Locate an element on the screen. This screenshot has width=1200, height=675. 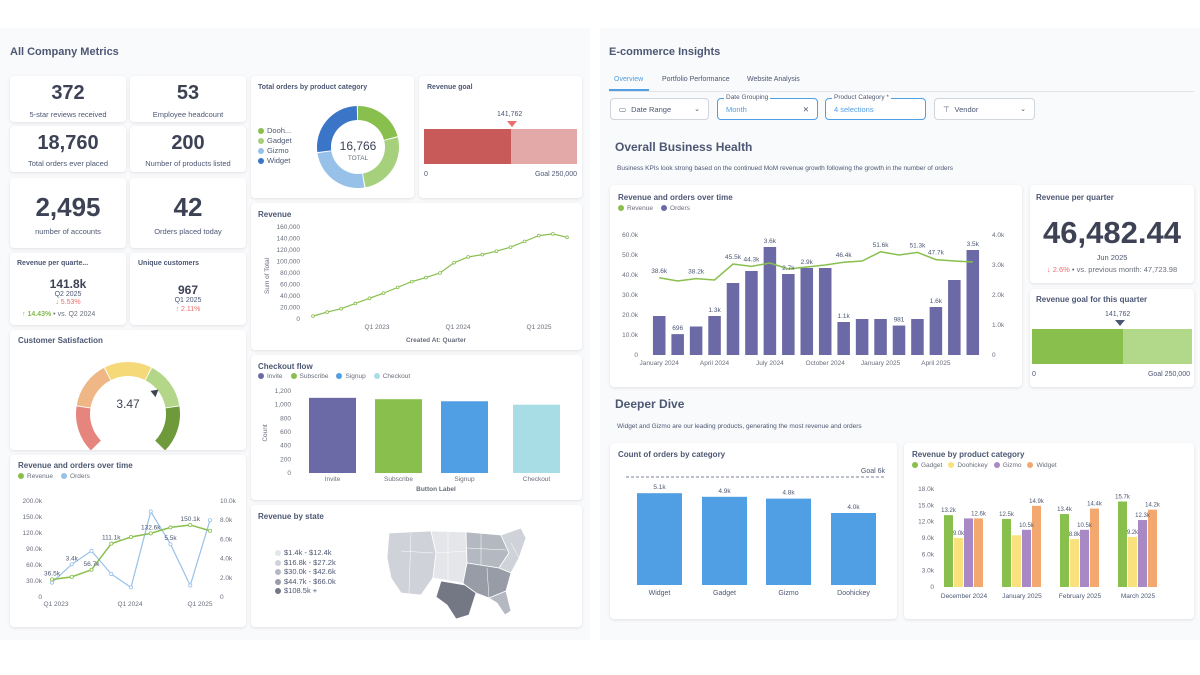
customer-satisfaction-card: Customer Satisfaction 3.47 is located at coordinates (128, 390).